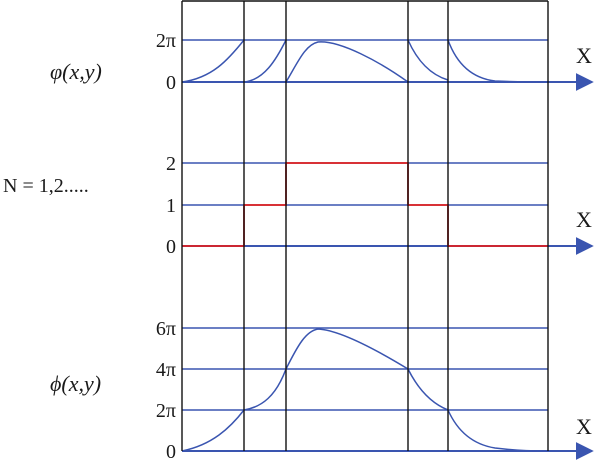 The height and width of the screenshot is (467, 600). What do you see at coordinates (171, 452) in the screenshot?
I see `bottom-tick-0: 0` at bounding box center [171, 452].